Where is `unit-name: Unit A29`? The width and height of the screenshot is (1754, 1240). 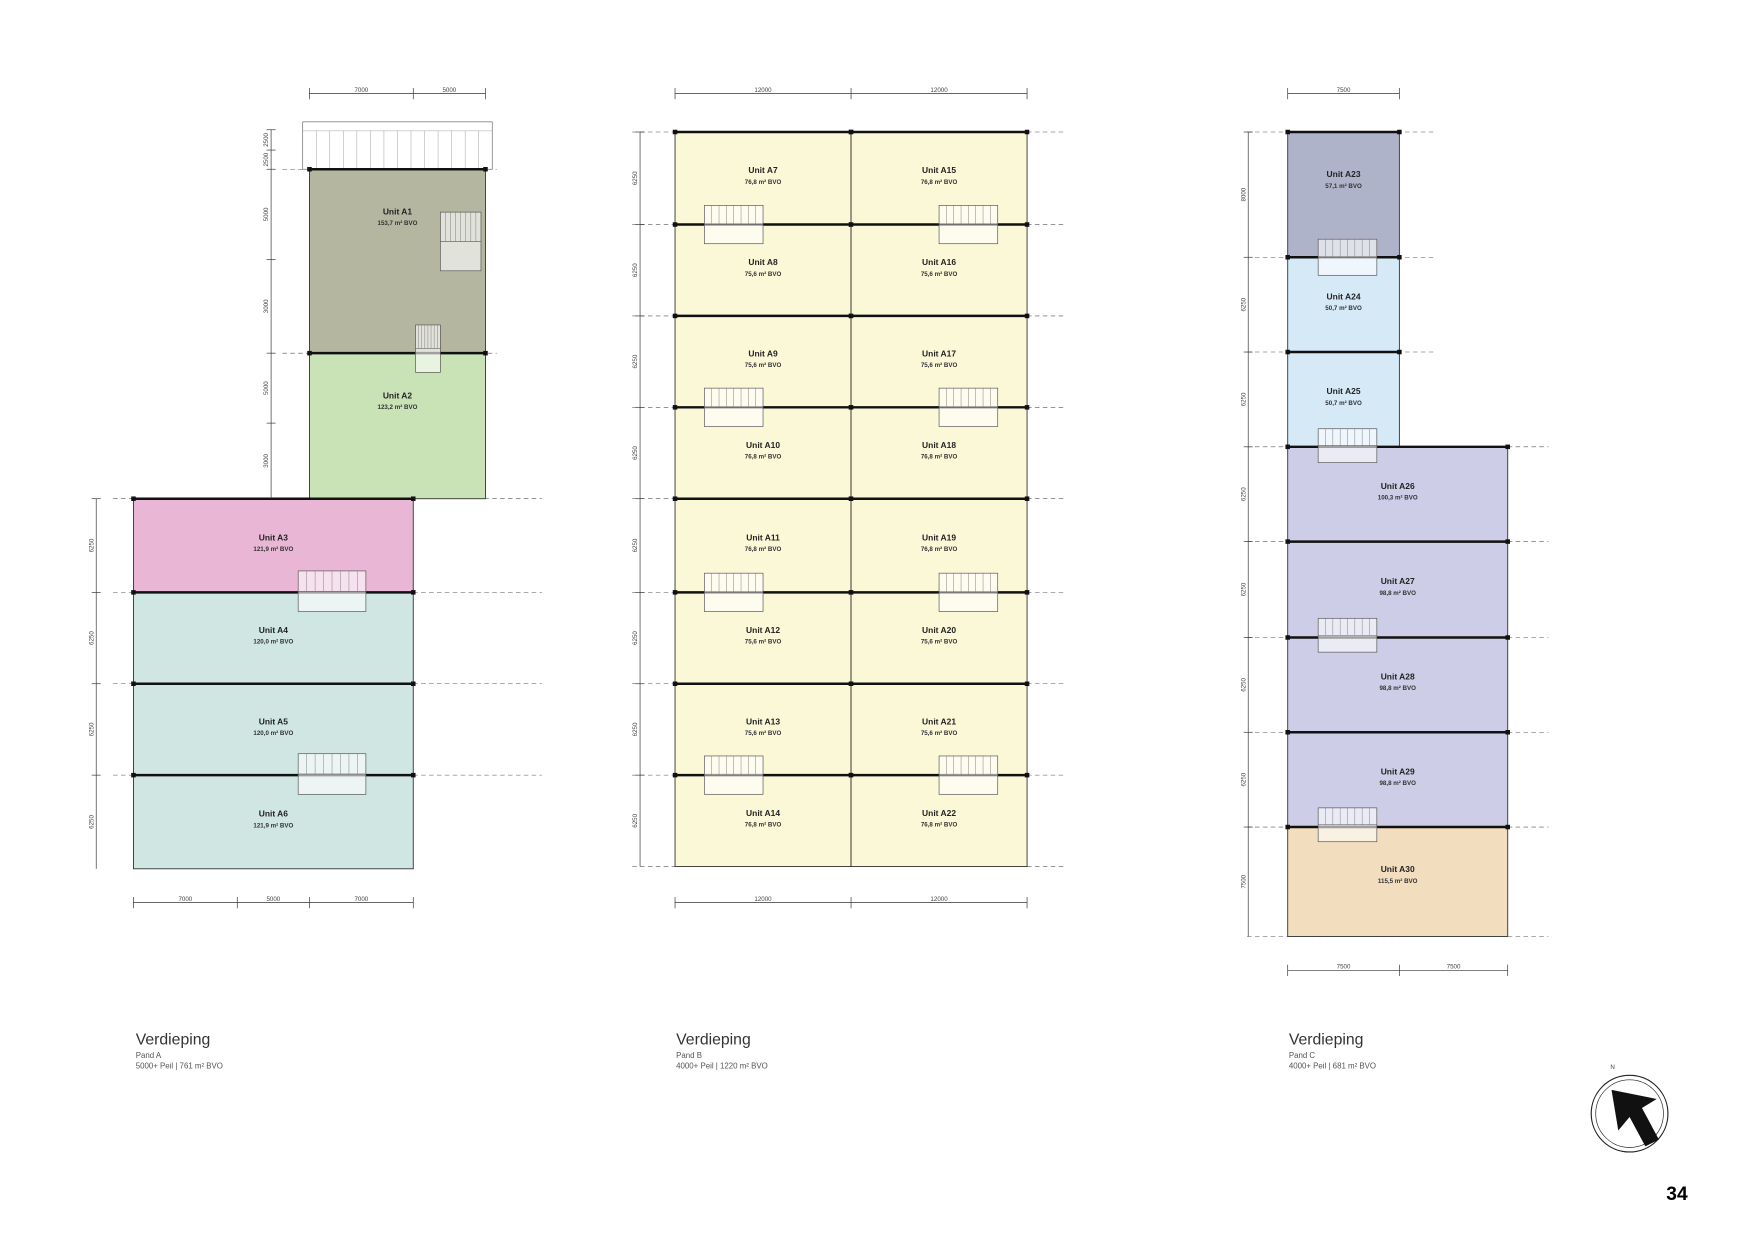 unit-name: Unit A29 is located at coordinates (1398, 771).